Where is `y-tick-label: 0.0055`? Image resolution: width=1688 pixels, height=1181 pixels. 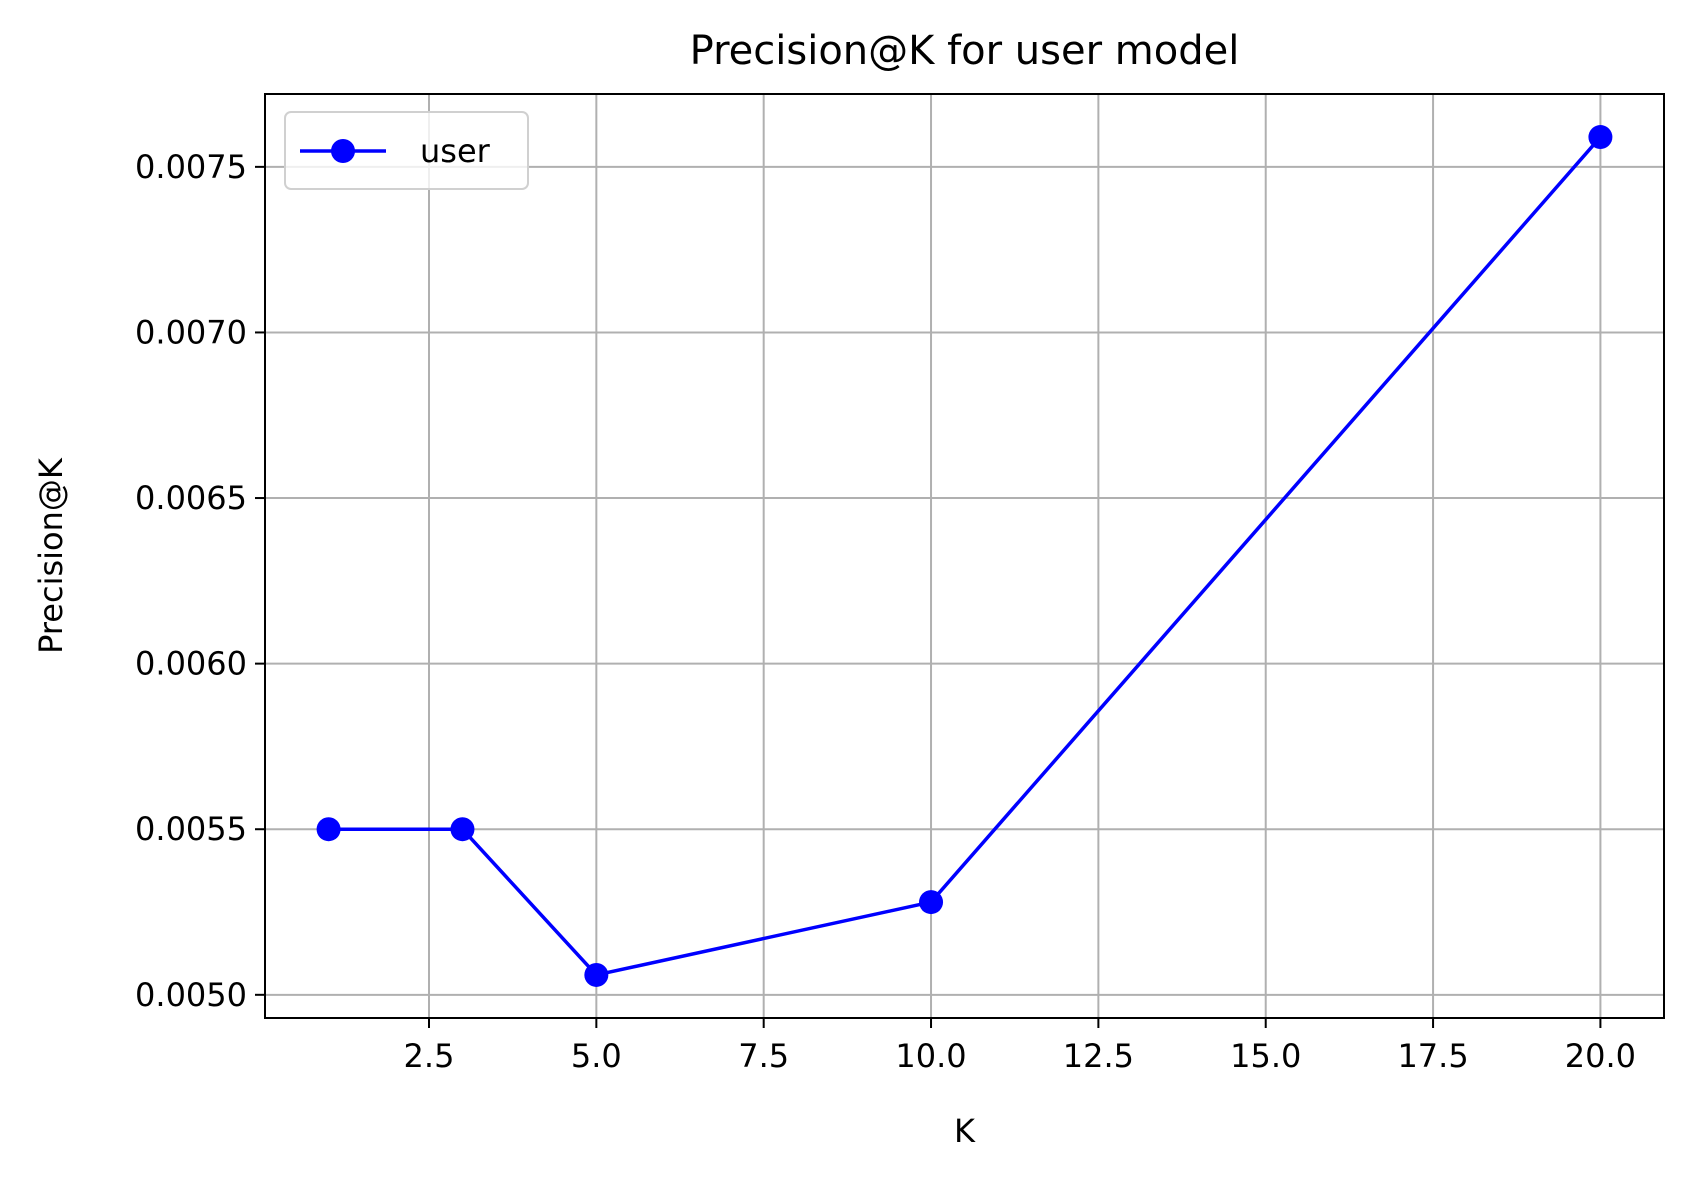
y-tick-label: 0.0055 is located at coordinates (191, 829).